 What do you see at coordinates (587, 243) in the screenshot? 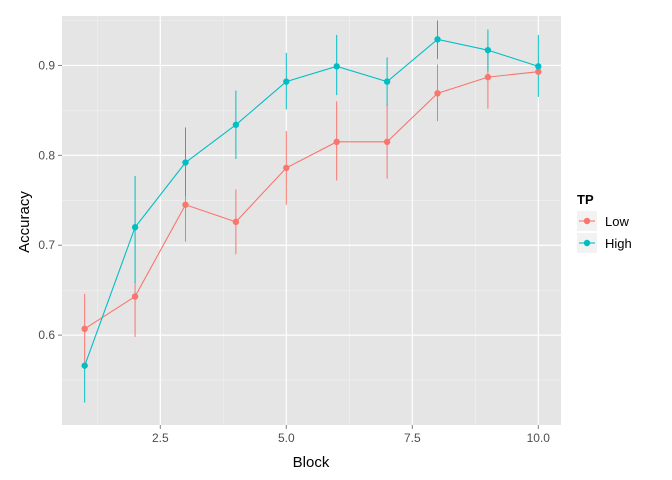
I see `legend-key-point-high` at bounding box center [587, 243].